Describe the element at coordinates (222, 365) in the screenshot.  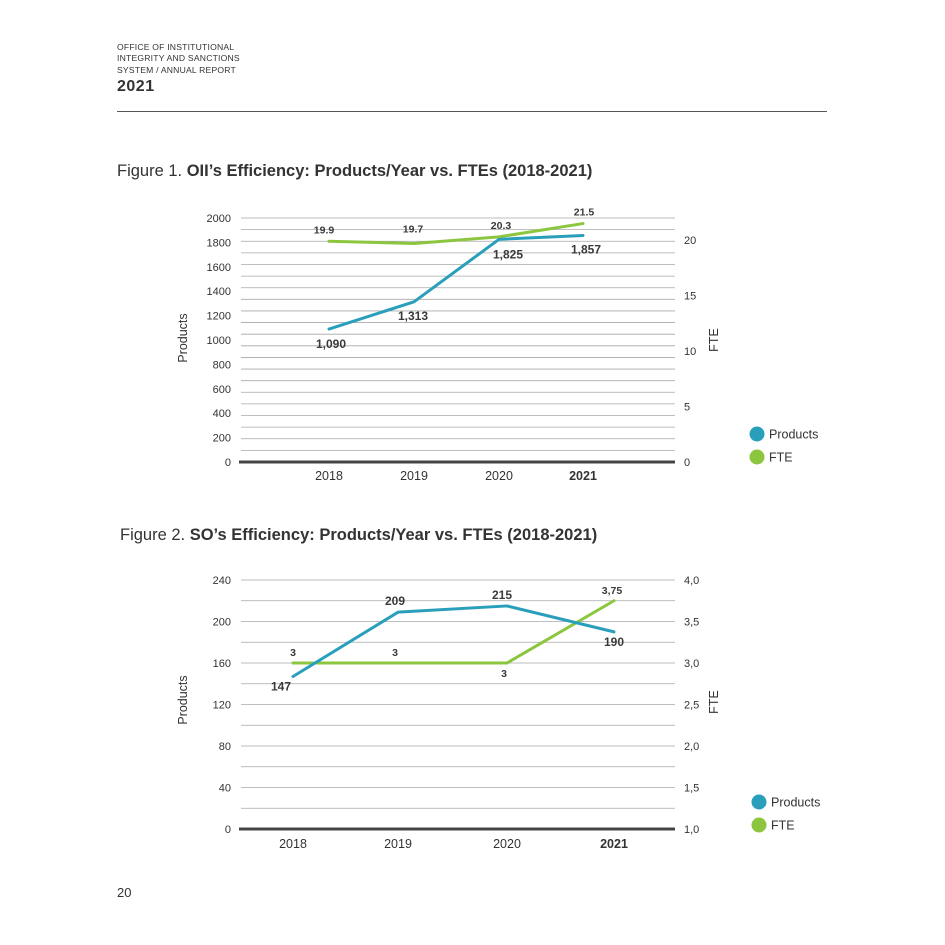
I see `y-tick-label: 800` at that location.